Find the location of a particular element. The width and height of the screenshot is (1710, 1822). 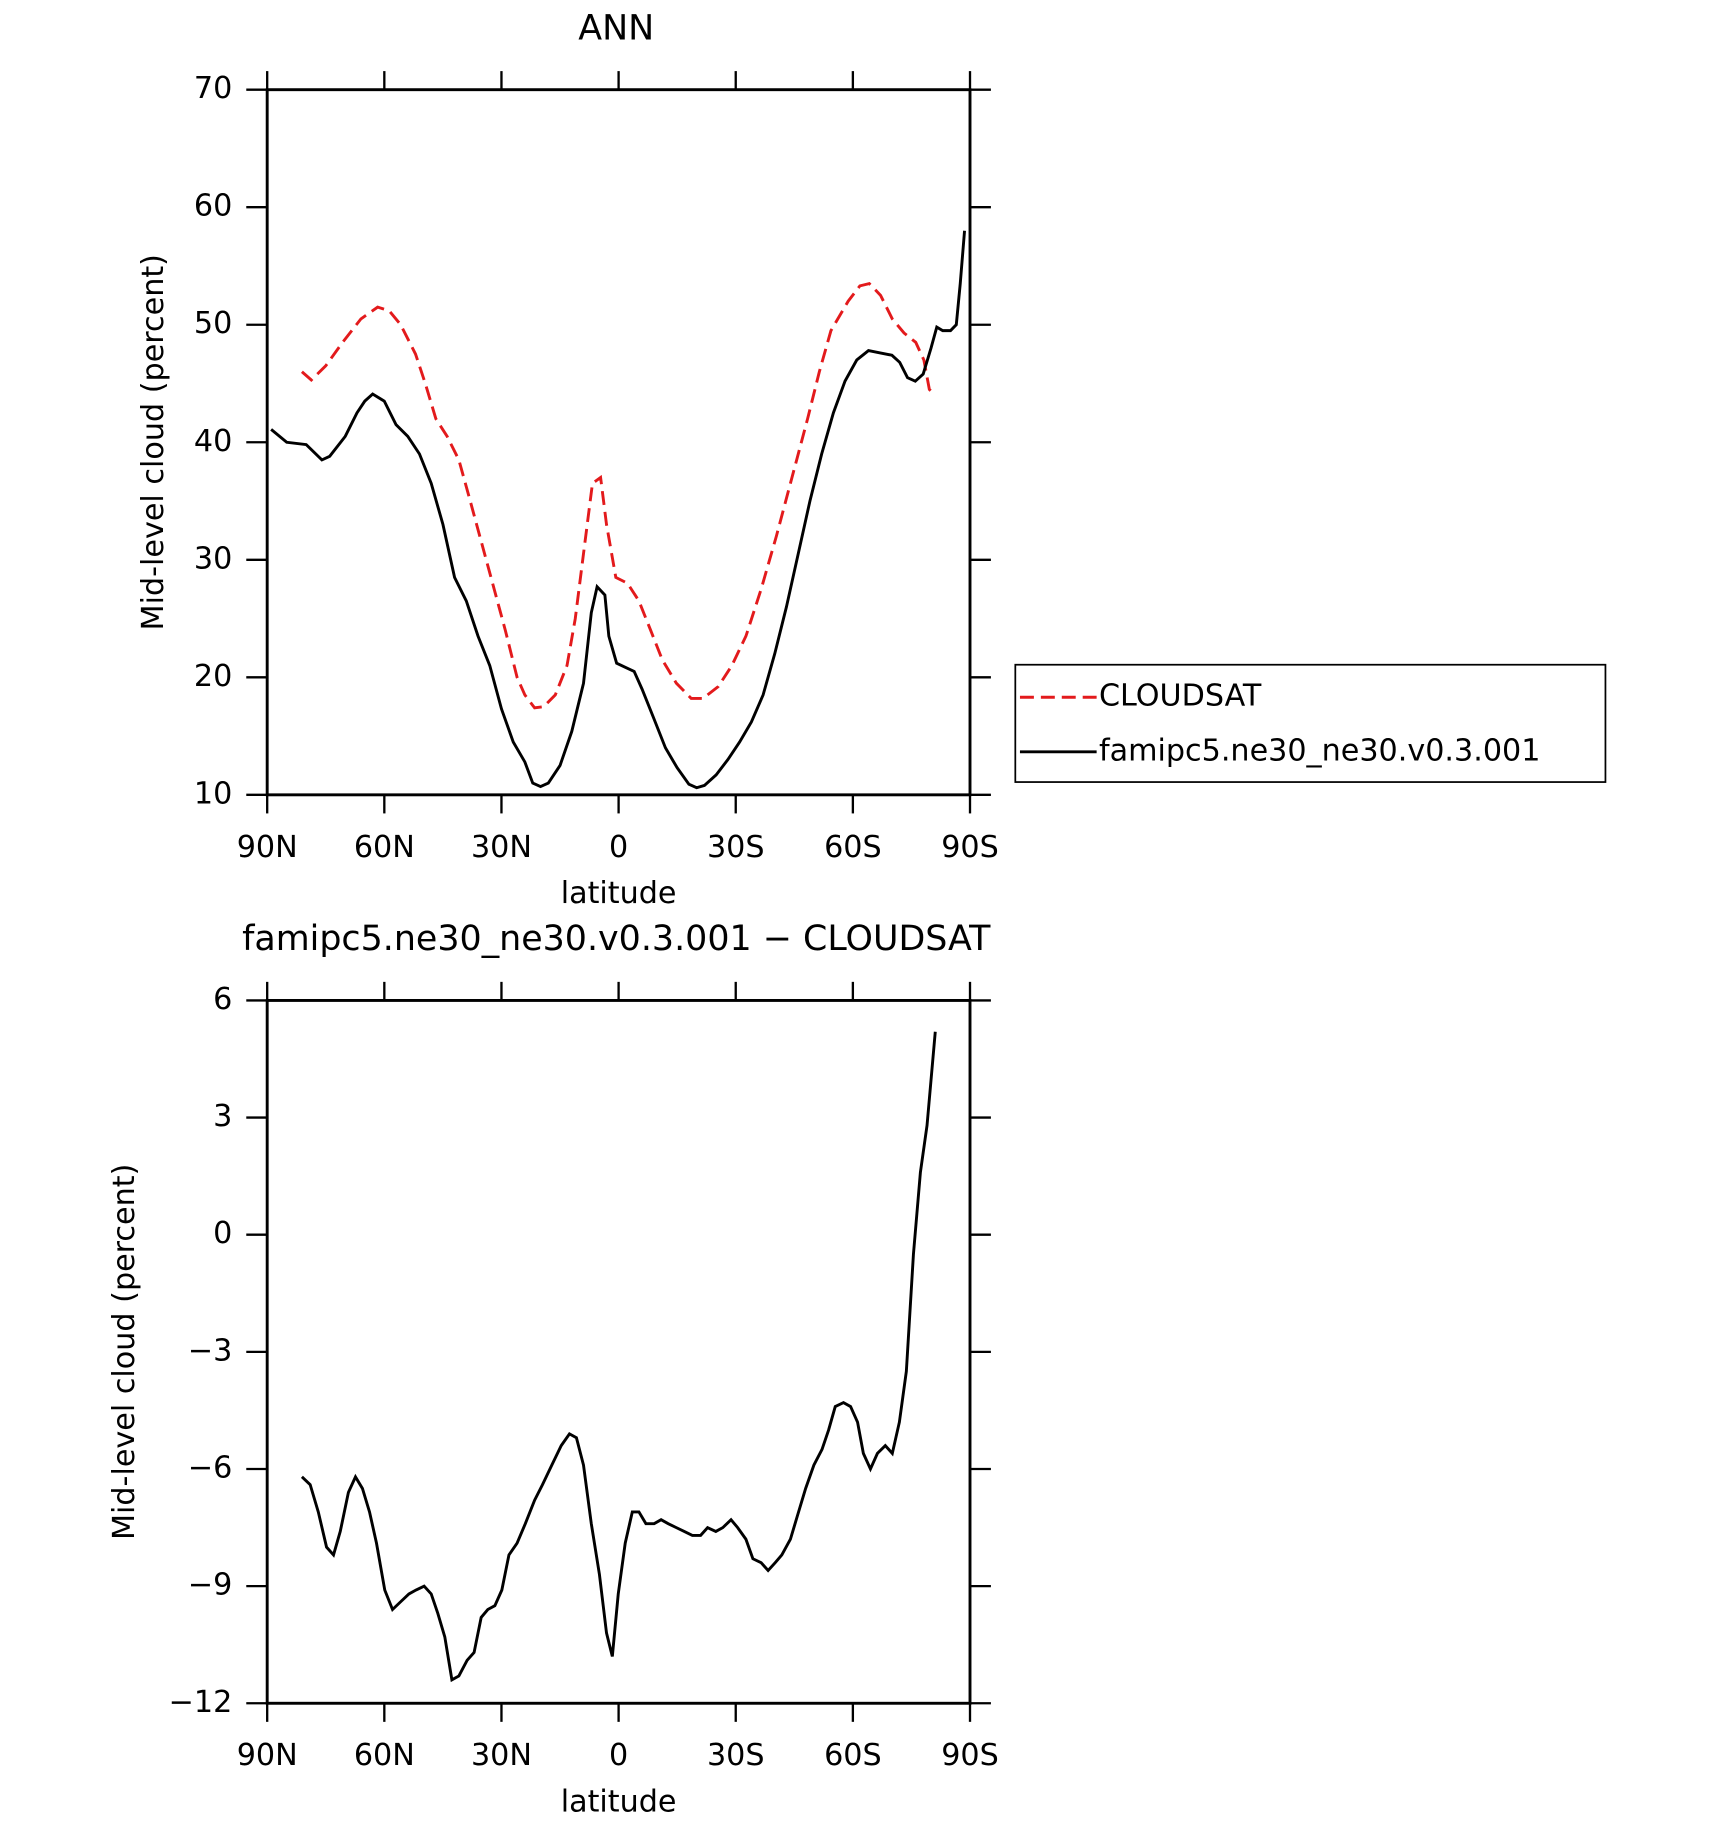

y-tick-label: 30 is located at coordinates (213, 558).